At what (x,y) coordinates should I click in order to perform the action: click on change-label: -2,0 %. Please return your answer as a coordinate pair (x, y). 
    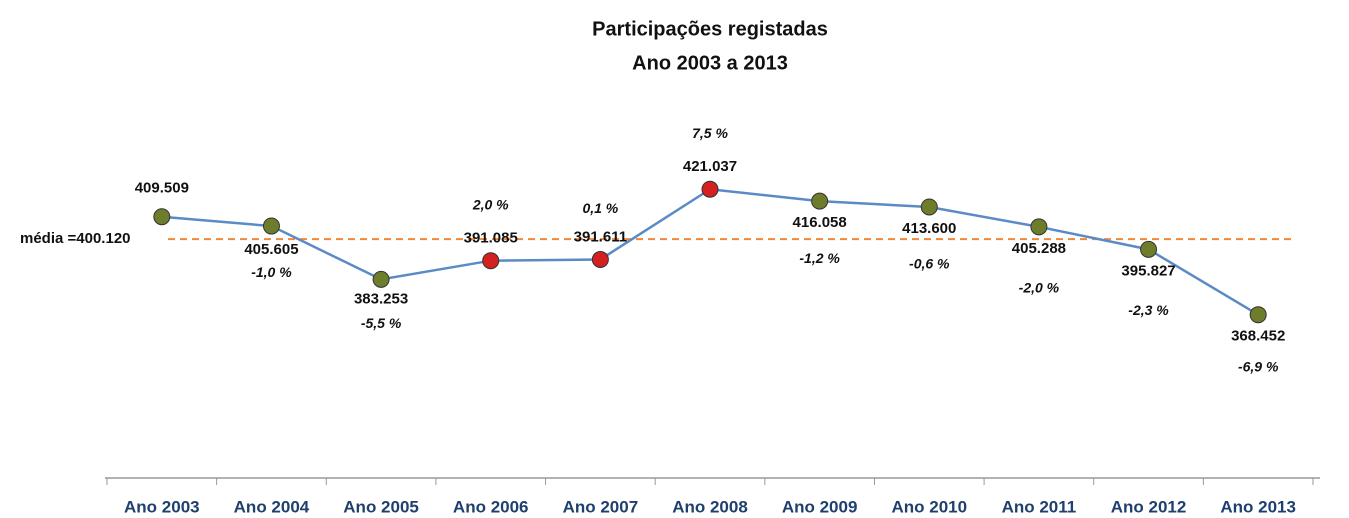
    Looking at the image, I should click on (1039, 288).